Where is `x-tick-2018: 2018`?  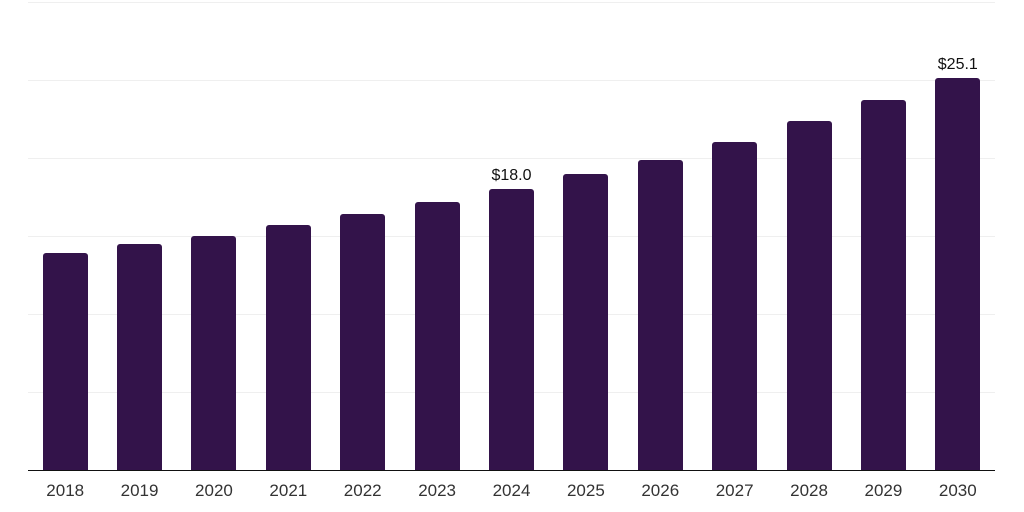
x-tick-2018: 2018 is located at coordinates (65, 490).